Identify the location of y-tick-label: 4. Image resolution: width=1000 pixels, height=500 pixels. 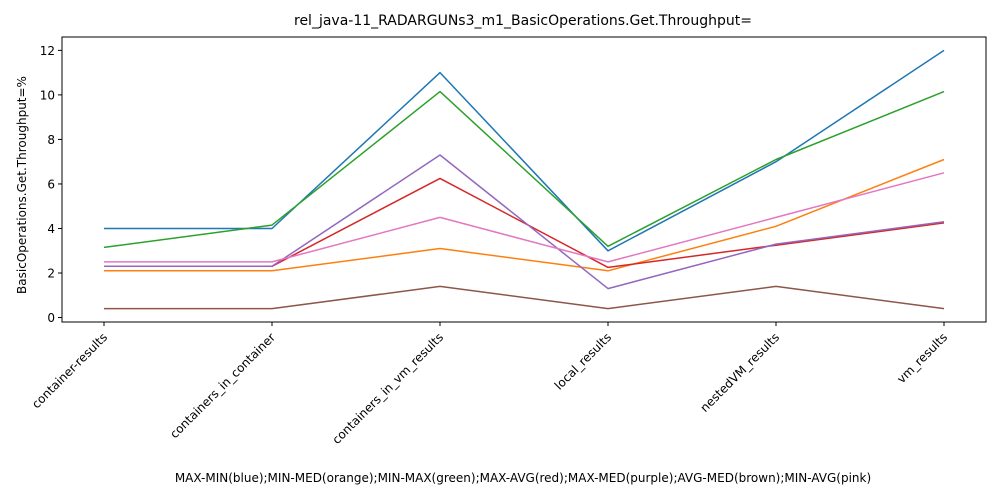
(51, 229).